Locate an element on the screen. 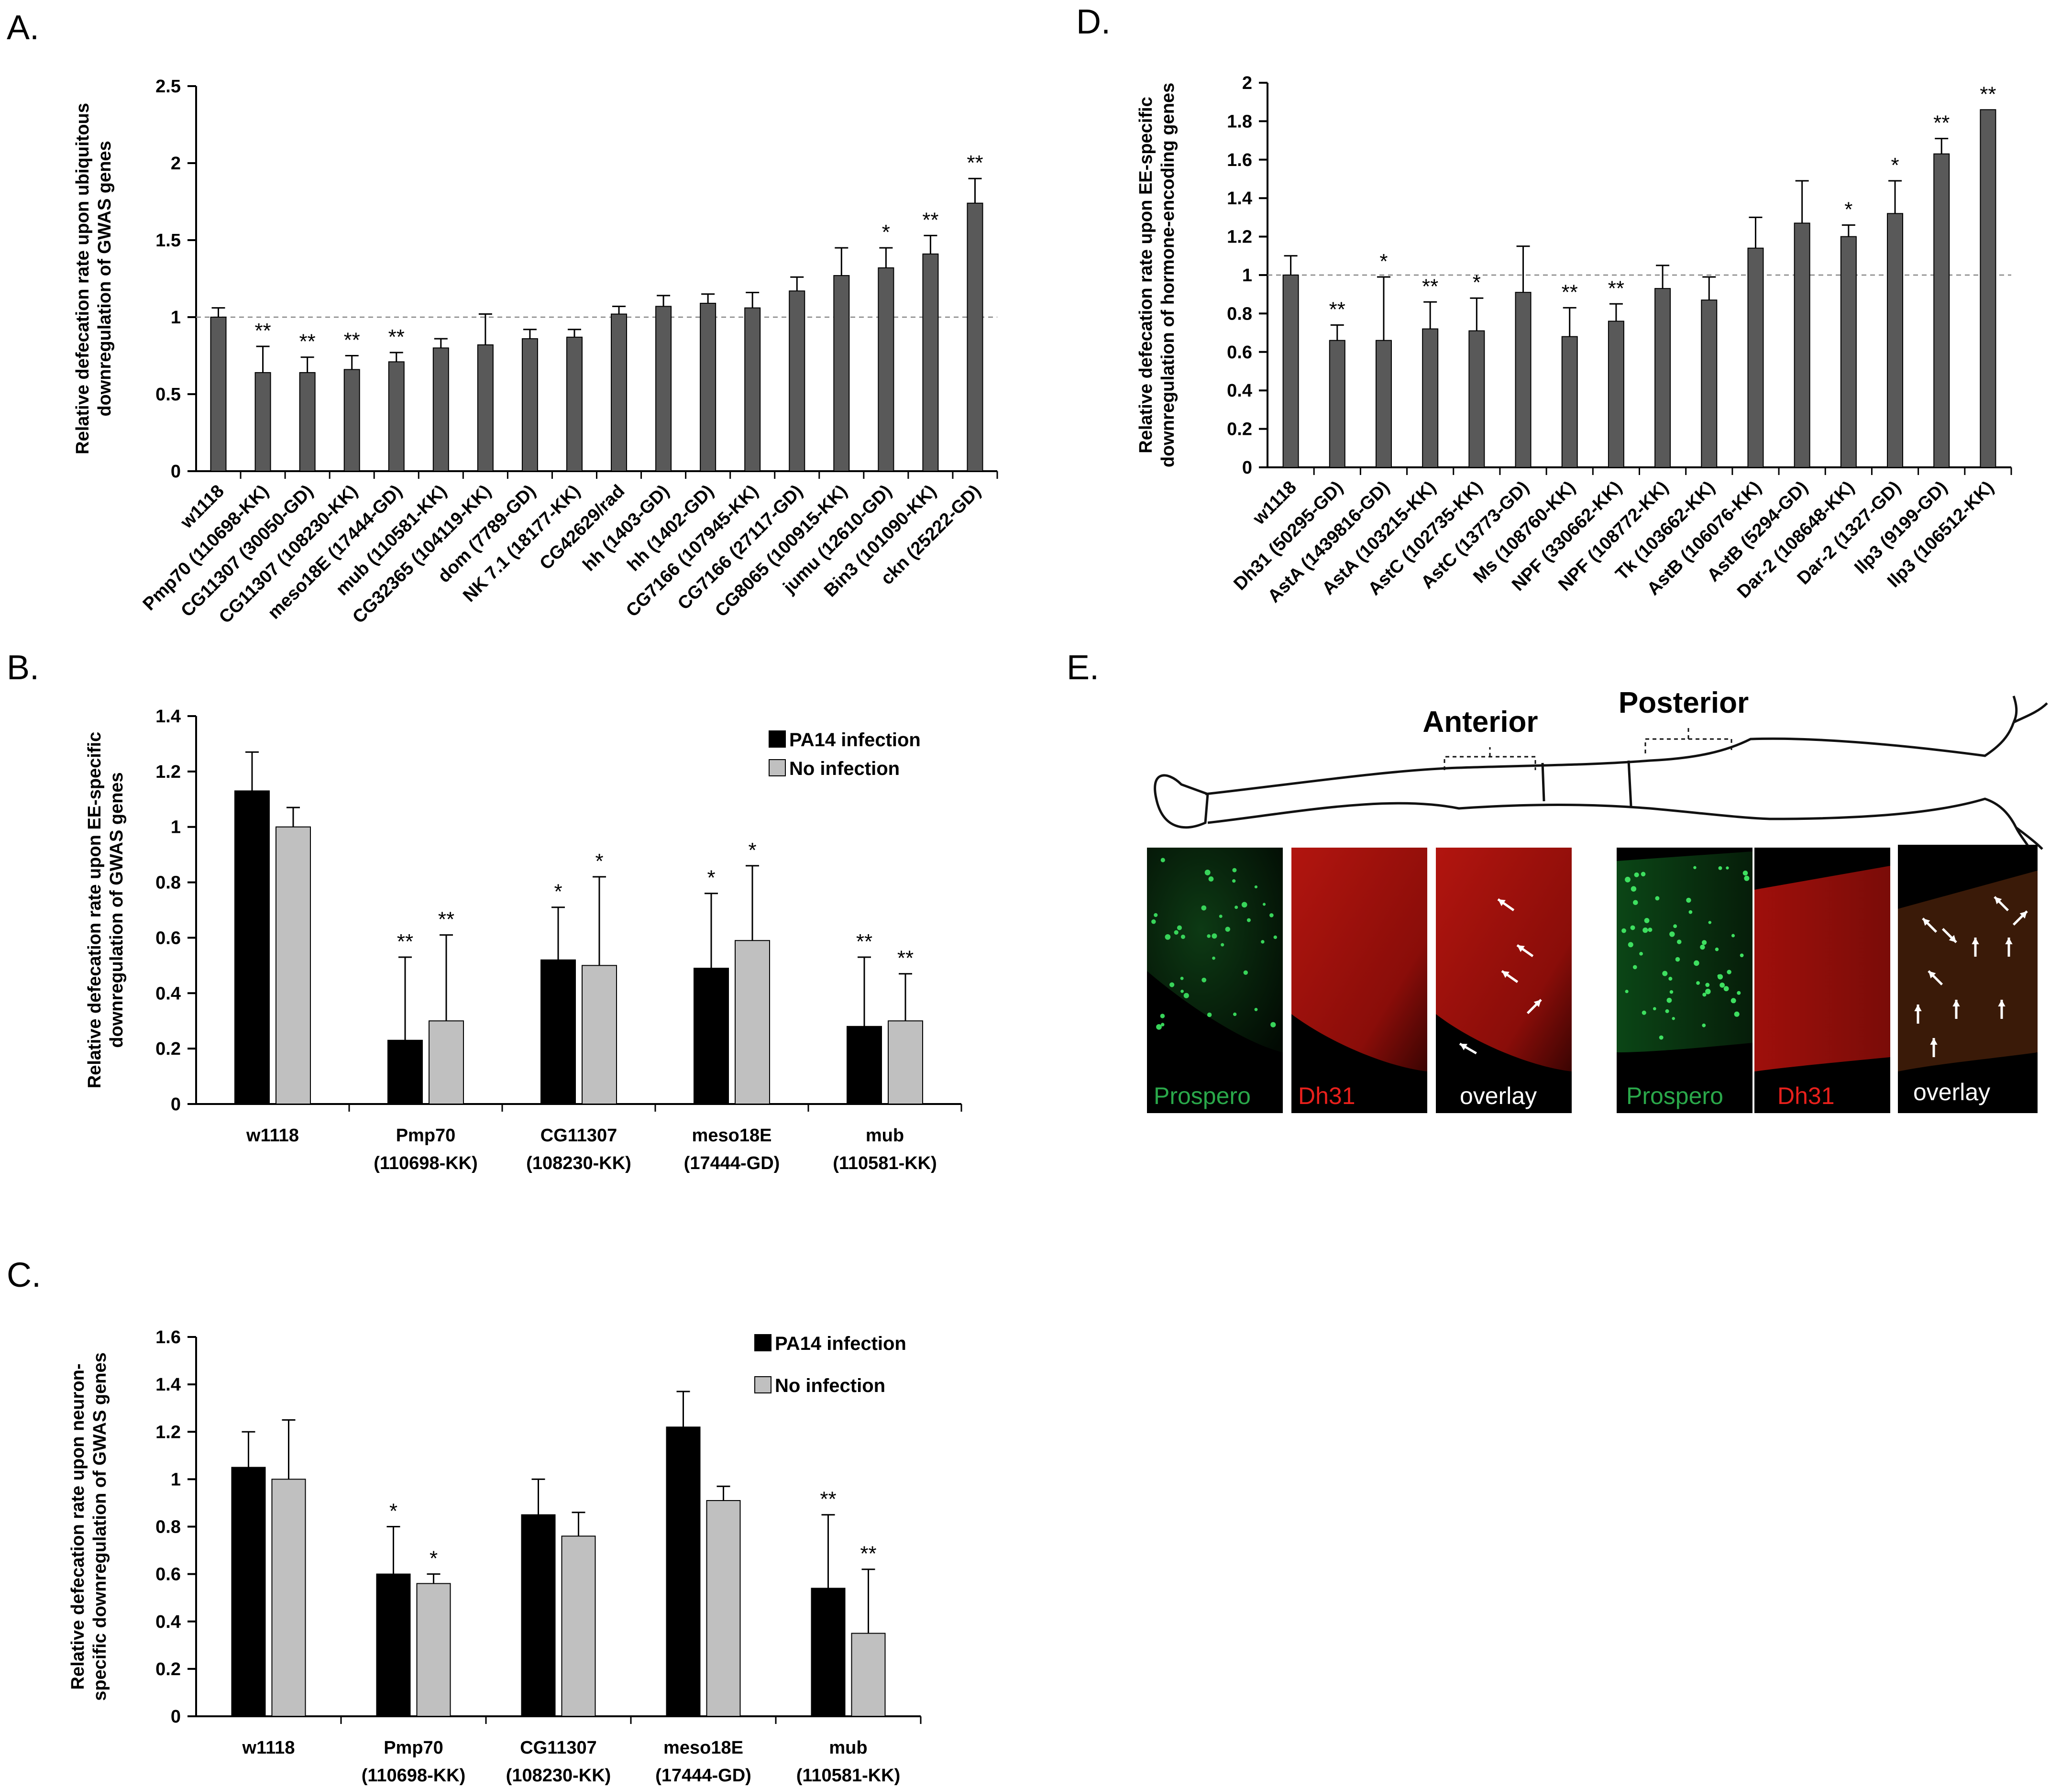  anterior-bracket is located at coordinates (1490, 758).